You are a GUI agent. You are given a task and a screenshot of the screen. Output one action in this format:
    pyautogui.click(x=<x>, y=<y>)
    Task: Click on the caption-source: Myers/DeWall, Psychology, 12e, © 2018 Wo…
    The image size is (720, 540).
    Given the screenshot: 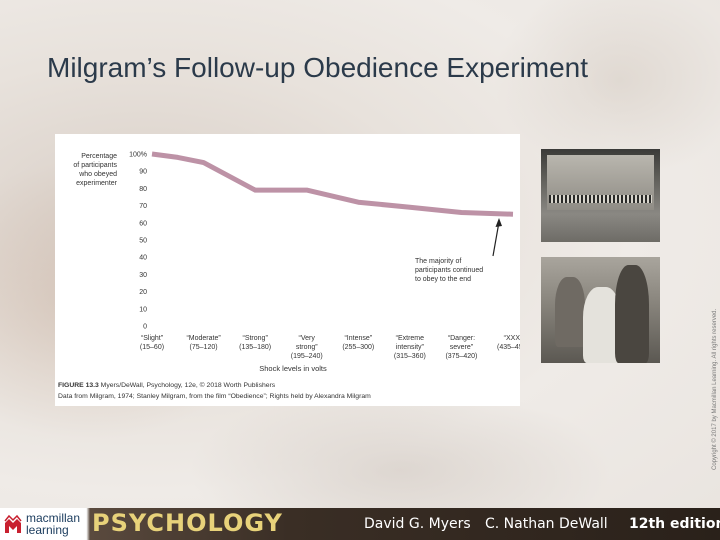 What is the action you would take?
    pyautogui.click(x=187, y=385)
    